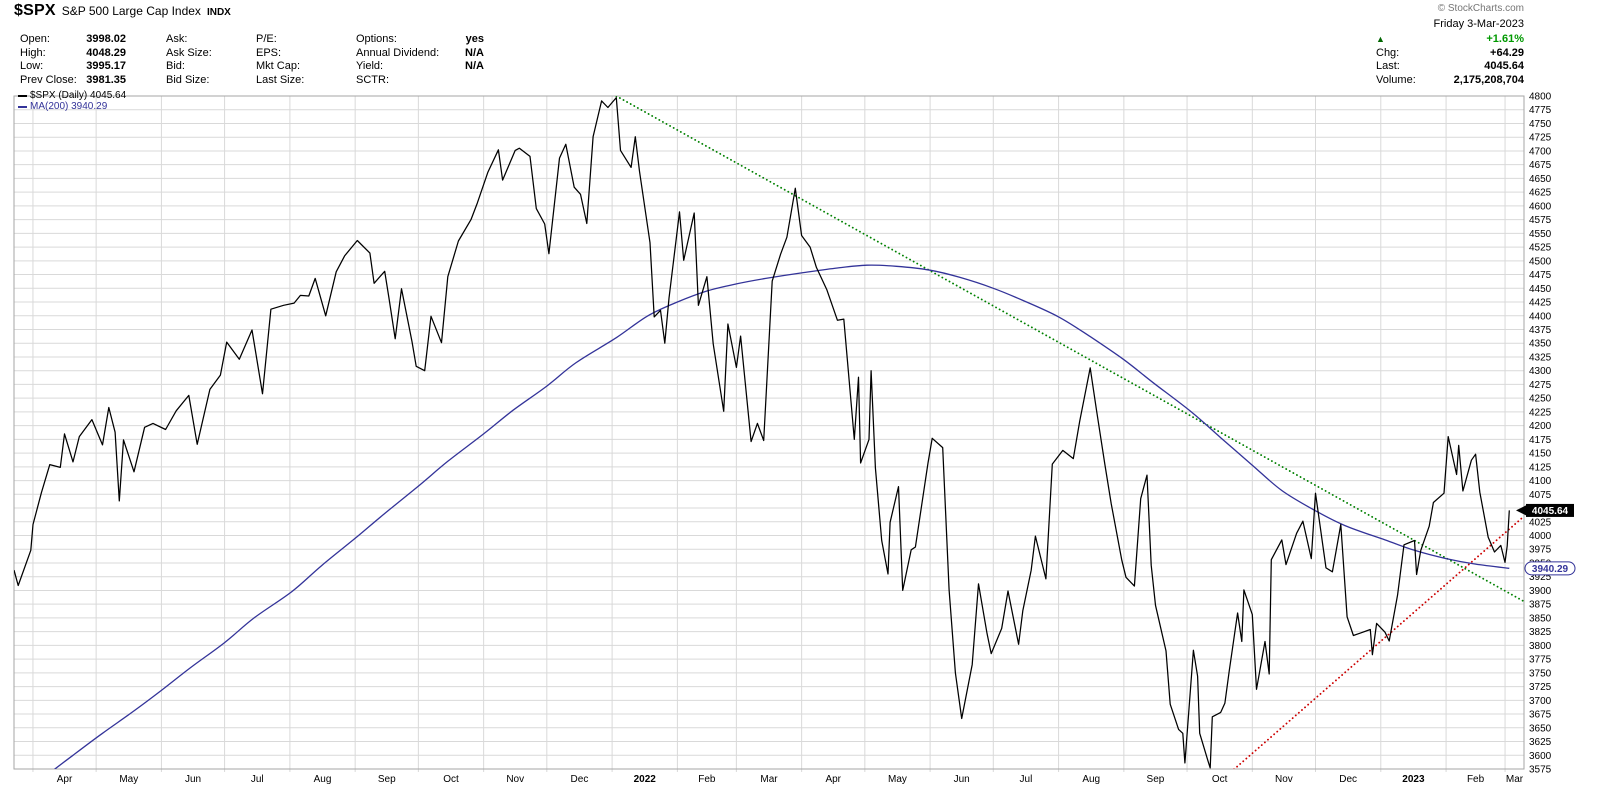 Image resolution: width=1600 pixels, height=800 pixels. I want to click on y-axis-label: 4075, so click(1540, 495).